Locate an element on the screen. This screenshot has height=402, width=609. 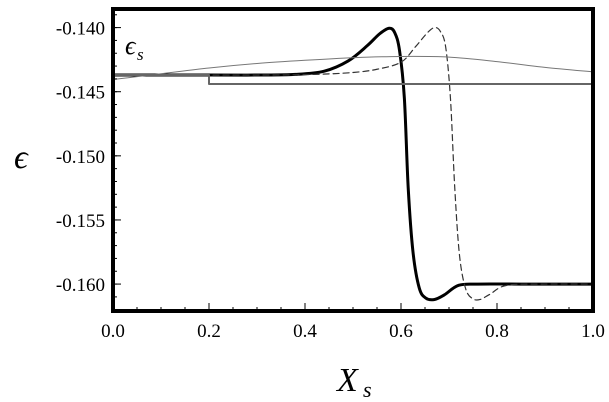
y-axis-label: ϵ is located at coordinates (21, 157).